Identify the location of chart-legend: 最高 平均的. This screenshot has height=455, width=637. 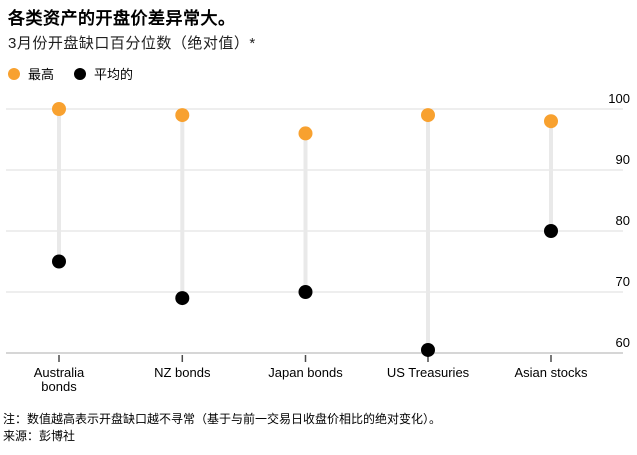
(70, 73).